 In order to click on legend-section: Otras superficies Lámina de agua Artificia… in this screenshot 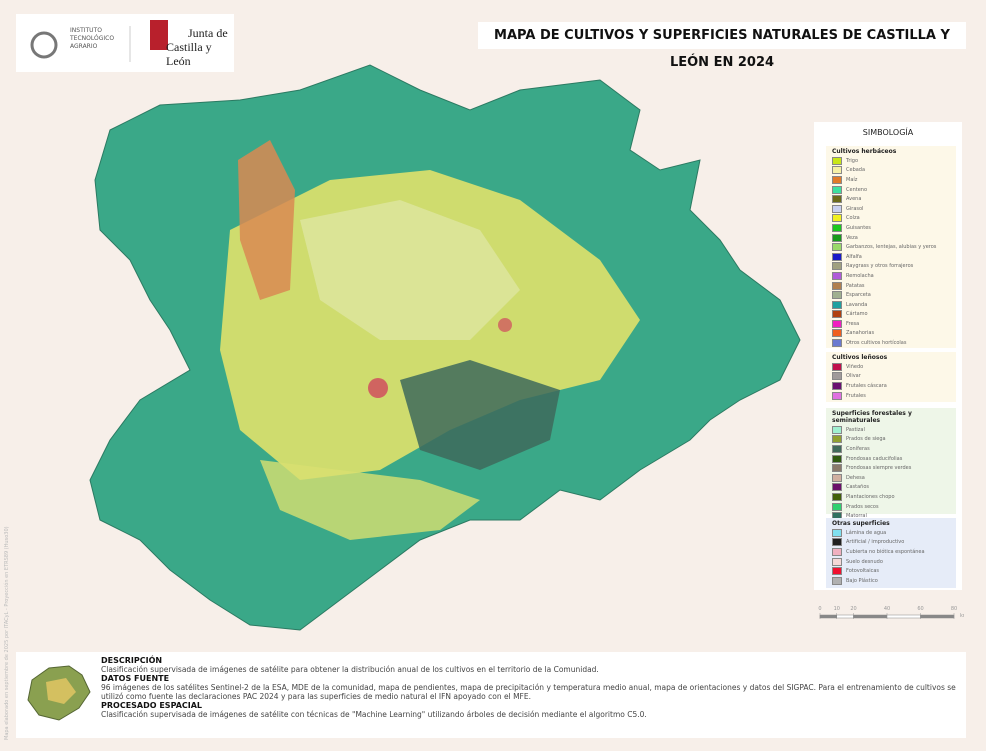, I will do `click(891, 553)`.